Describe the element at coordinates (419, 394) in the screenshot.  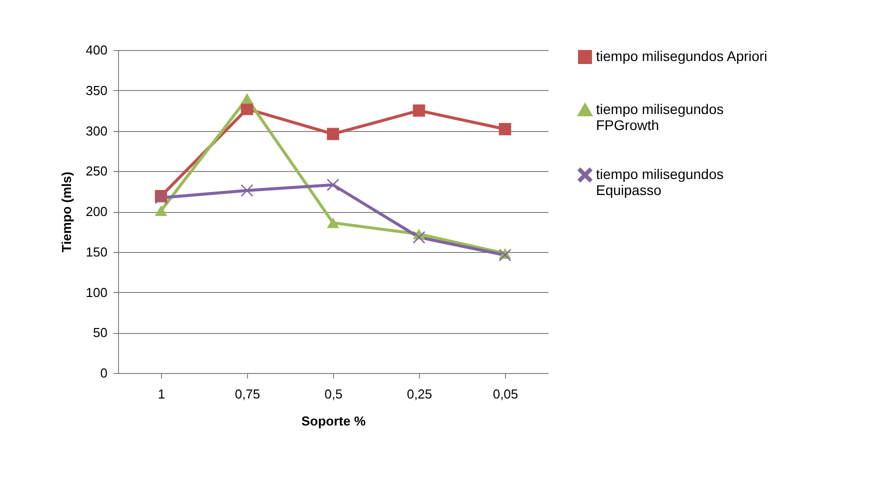
I see `x-tick-label: 0,25` at that location.